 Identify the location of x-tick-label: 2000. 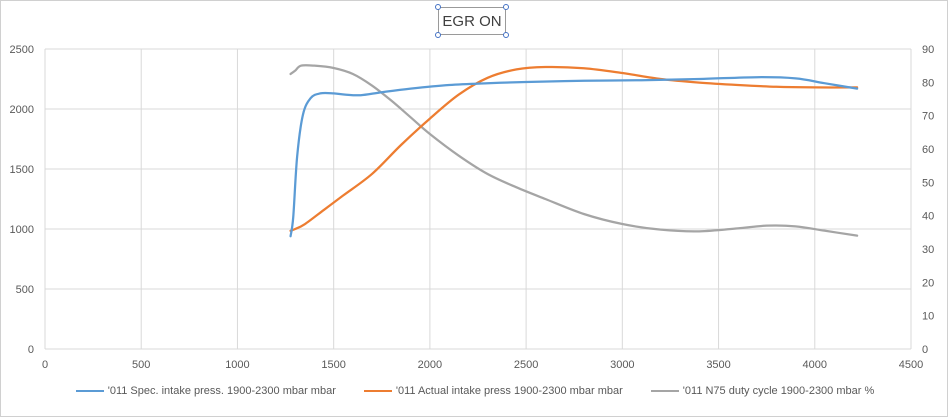
(430, 365).